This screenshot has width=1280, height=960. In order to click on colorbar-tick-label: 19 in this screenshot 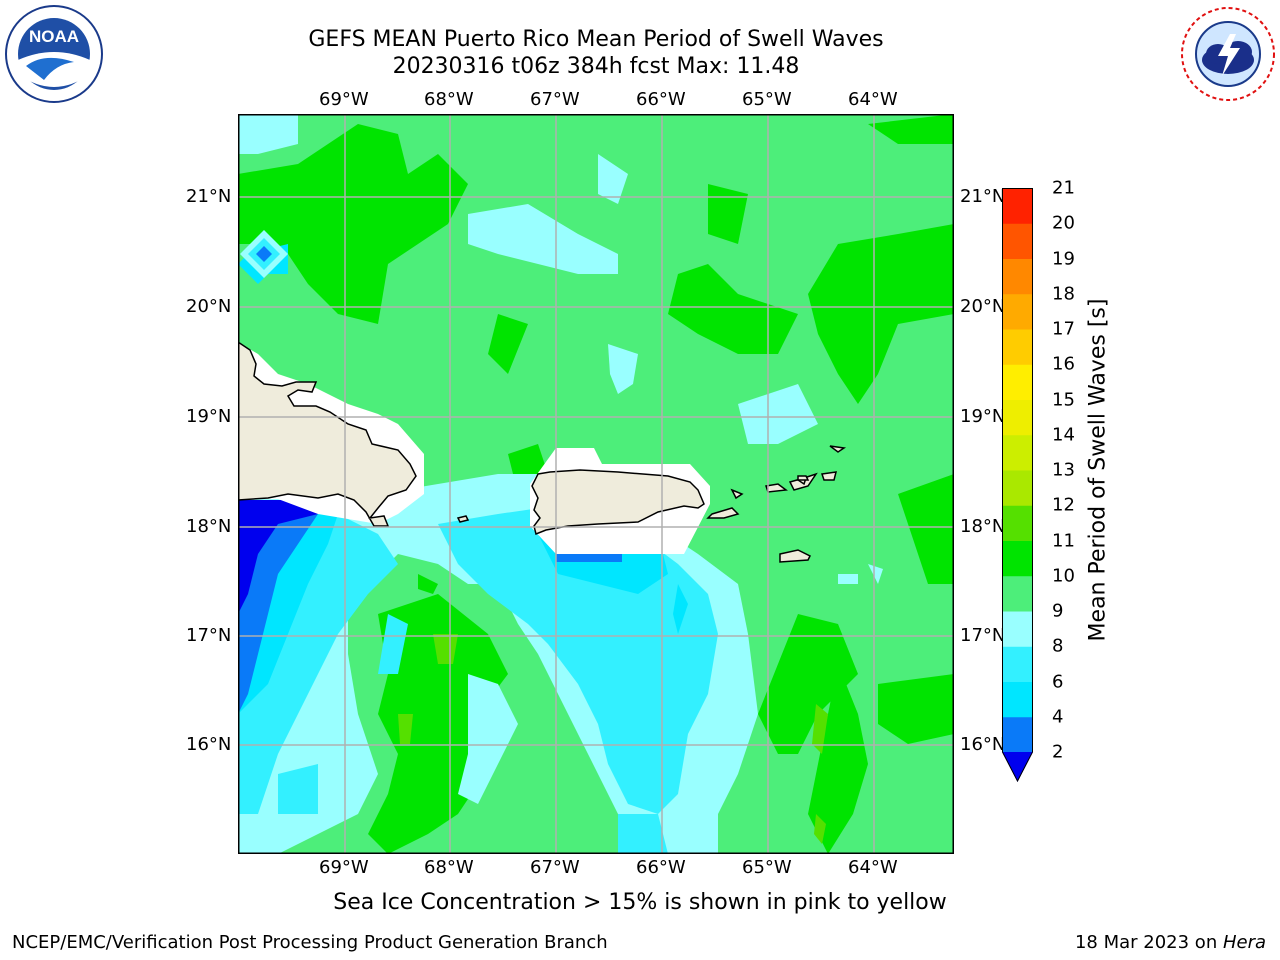, I will do `click(1063, 258)`.